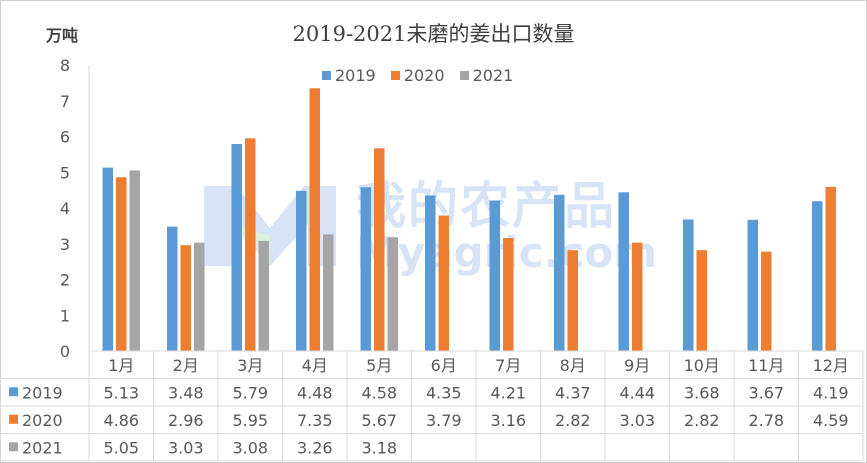  What do you see at coordinates (464, 75) in the screenshot?
I see `legend-swatch-2021` at bounding box center [464, 75].